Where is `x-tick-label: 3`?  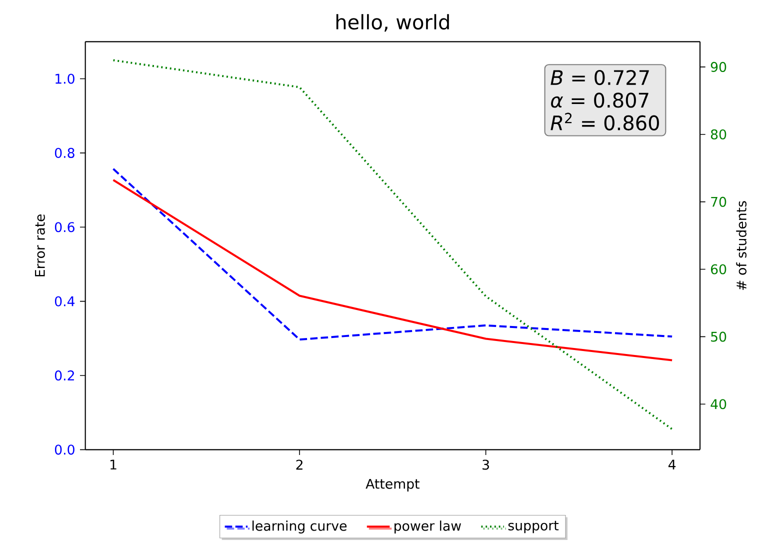 x-tick-label: 3 is located at coordinates (485, 465).